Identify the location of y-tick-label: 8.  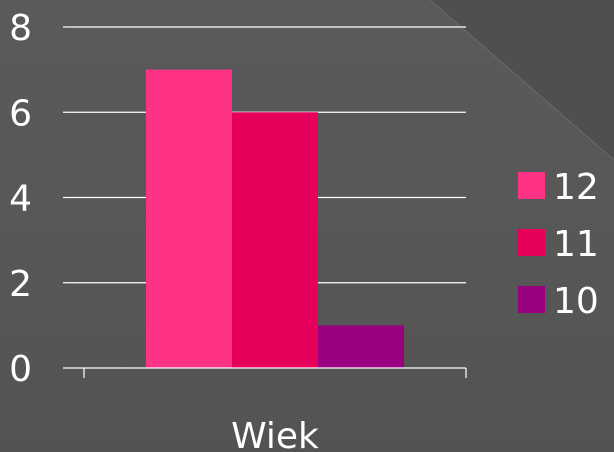
(20, 28).